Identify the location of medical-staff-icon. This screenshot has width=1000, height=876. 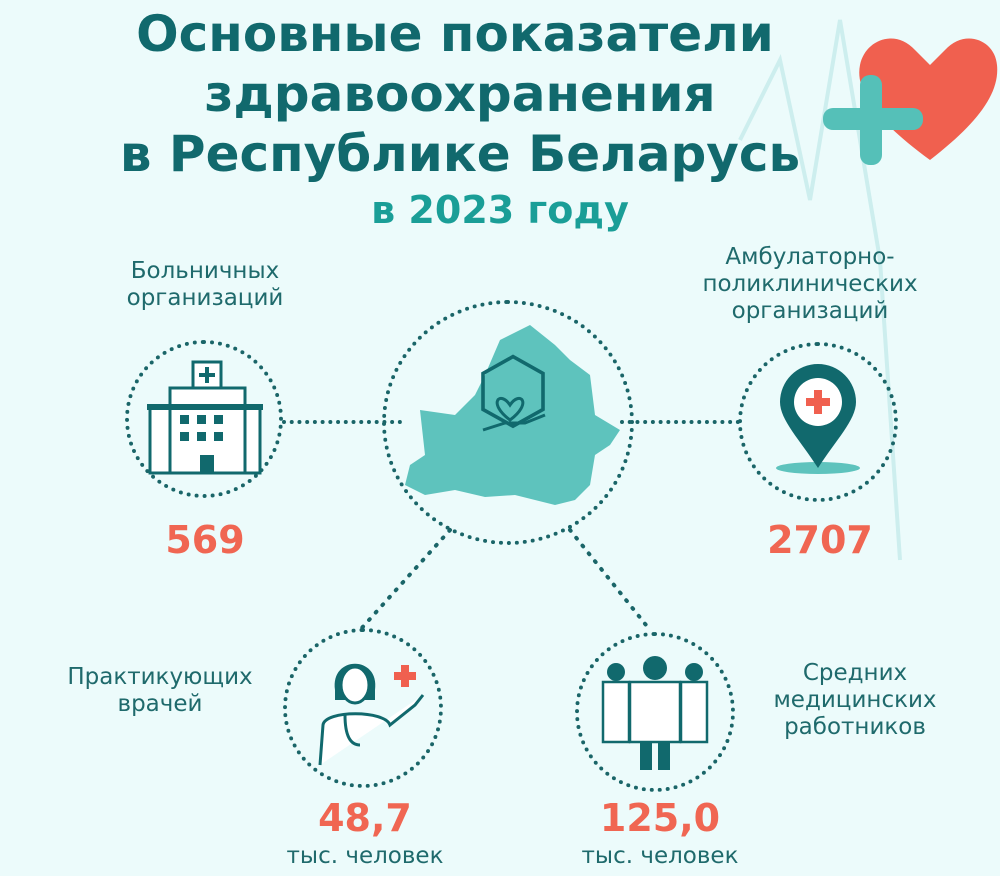
(655, 713).